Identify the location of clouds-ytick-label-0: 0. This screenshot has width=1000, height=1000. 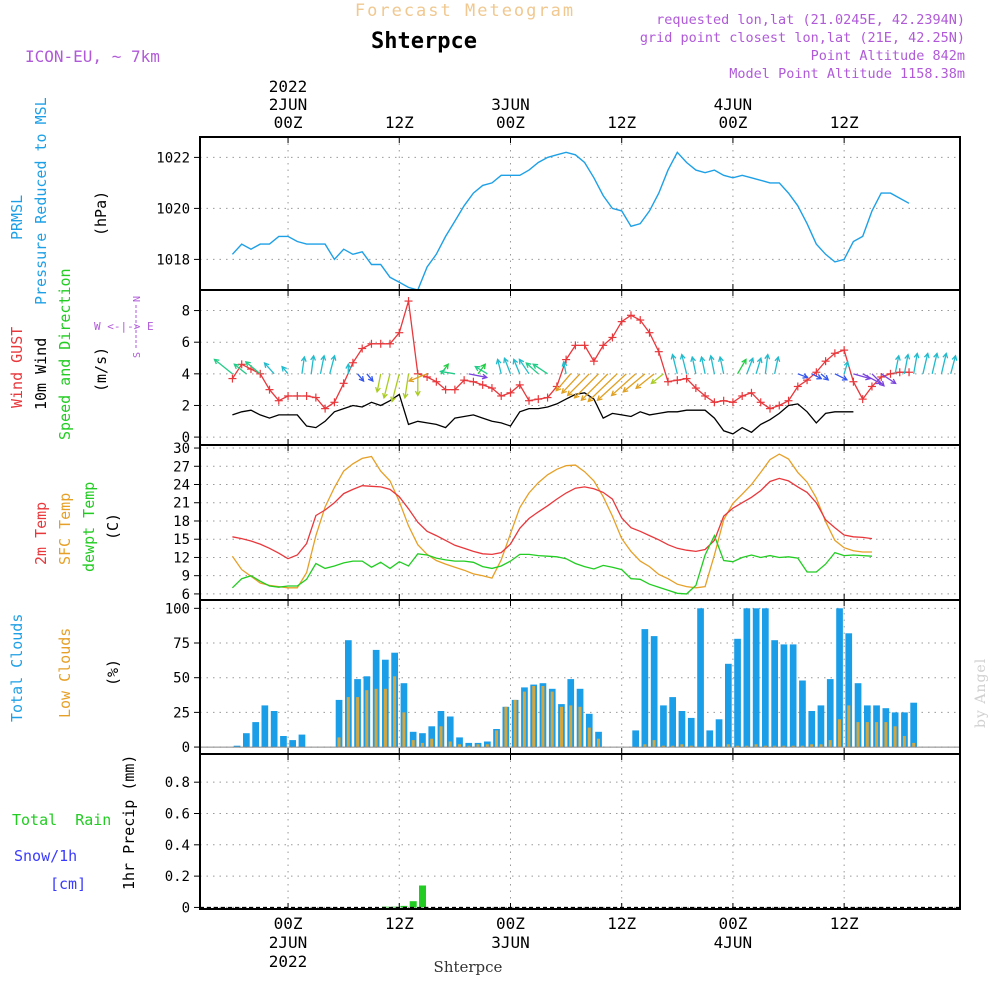
(186, 748).